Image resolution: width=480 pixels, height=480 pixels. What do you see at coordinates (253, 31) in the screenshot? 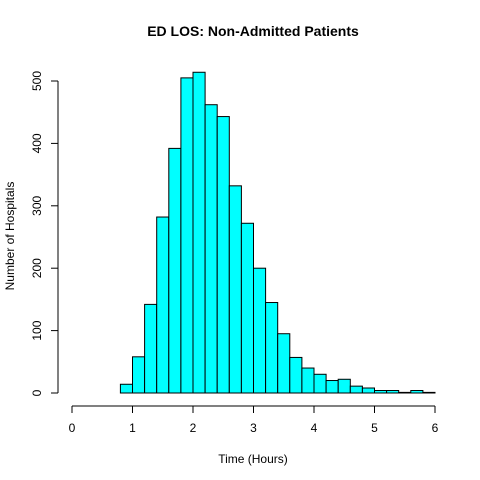
I see `chart-title: ED LOS: Non-Admitted Patients` at bounding box center [253, 31].